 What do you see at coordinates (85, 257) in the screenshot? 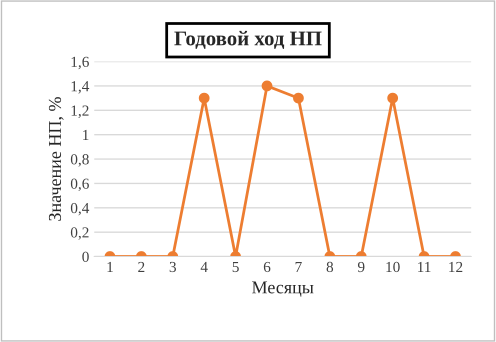
I see `y-tick-label: 0` at bounding box center [85, 257].